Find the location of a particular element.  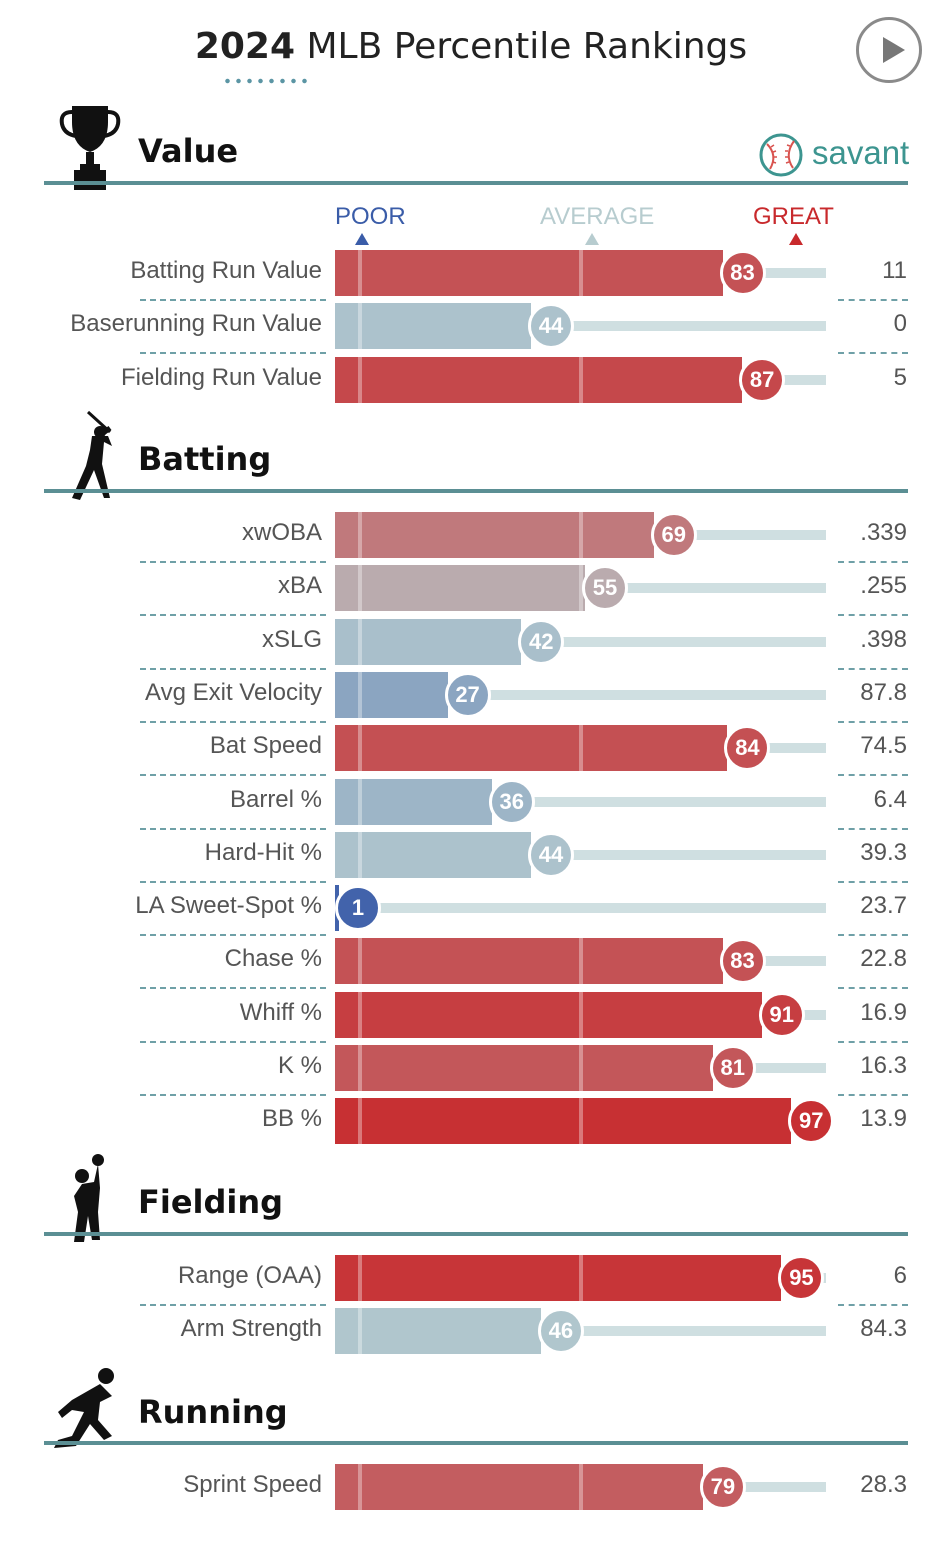

metric-label: Batting Run Value is located at coordinates (226, 270).